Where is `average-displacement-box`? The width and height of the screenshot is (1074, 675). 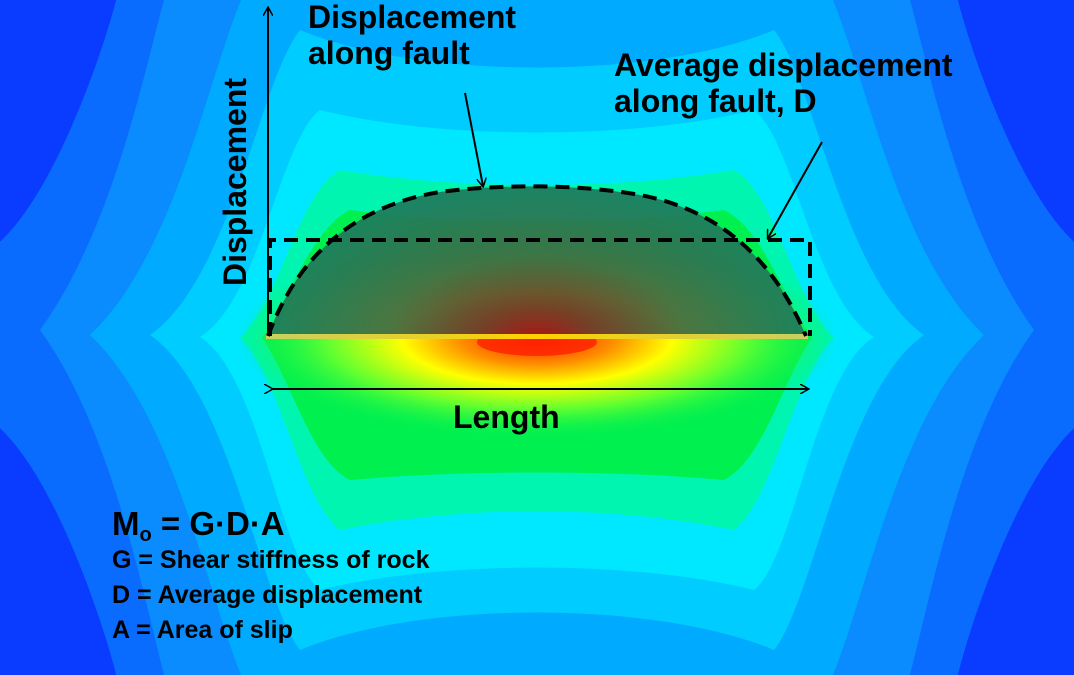 average-displacement-box is located at coordinates (540, 287).